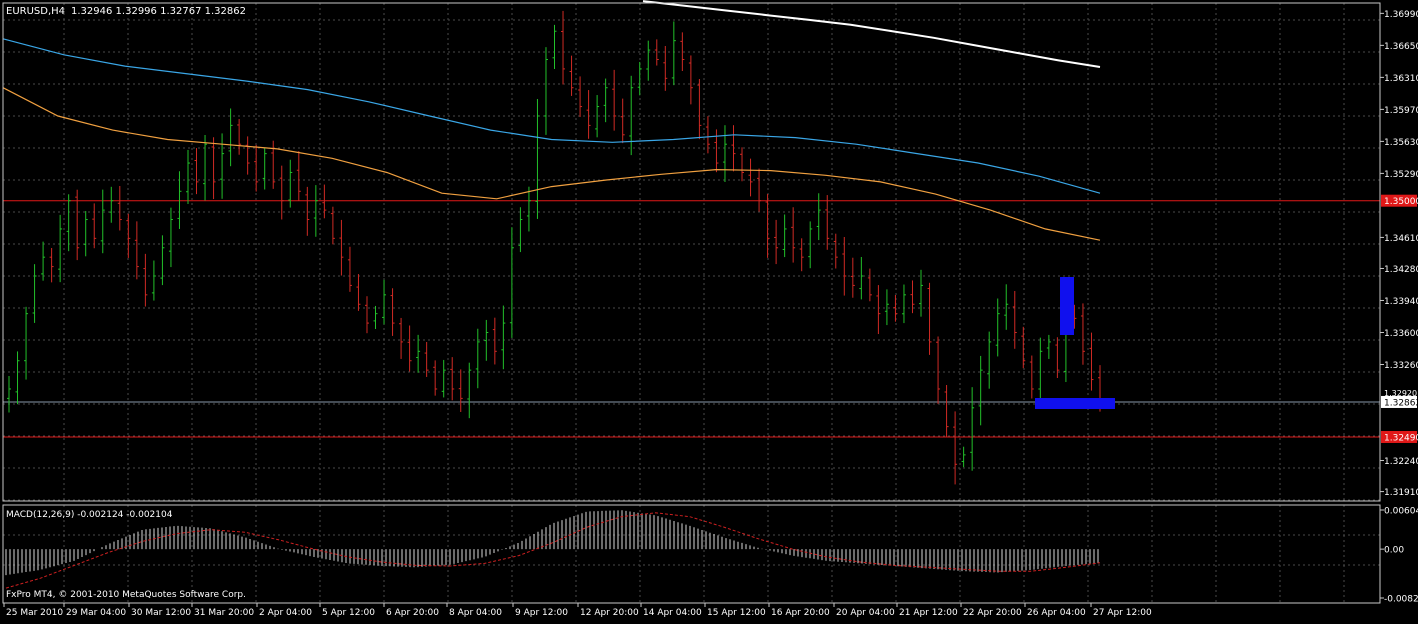  I want to click on level-price-label: 1.35000, so click(1401, 202).